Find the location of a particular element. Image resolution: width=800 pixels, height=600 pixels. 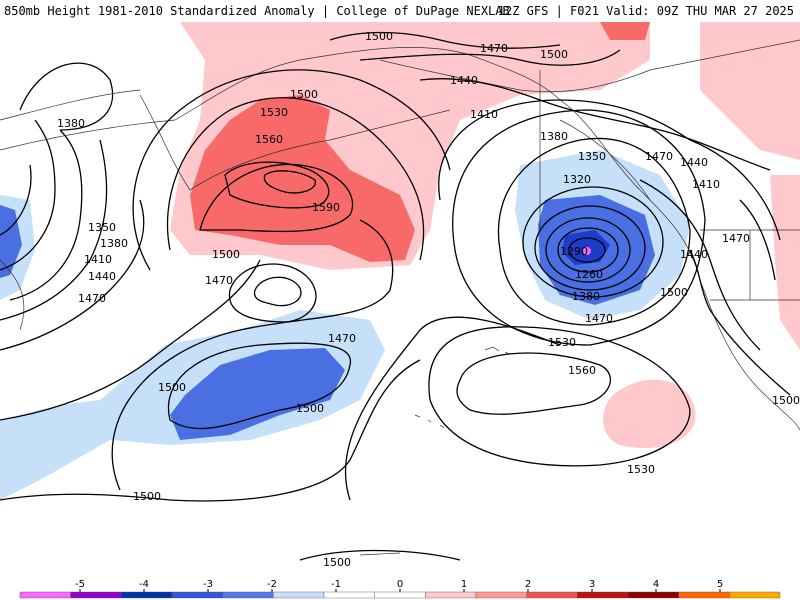

colorbar-tick-label: -4 is located at coordinates (144, 584).